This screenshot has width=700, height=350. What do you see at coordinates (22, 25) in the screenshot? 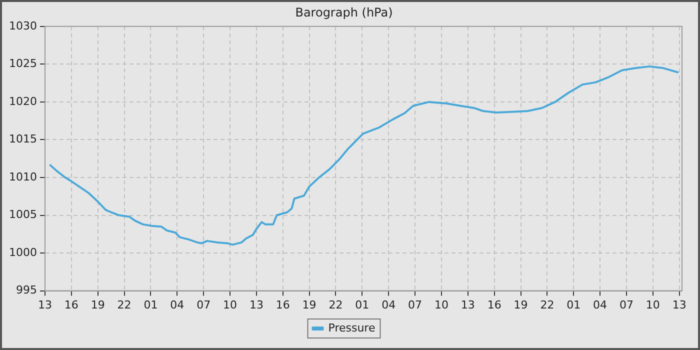
I see `y-tick-label: 1030` at bounding box center [22, 25].